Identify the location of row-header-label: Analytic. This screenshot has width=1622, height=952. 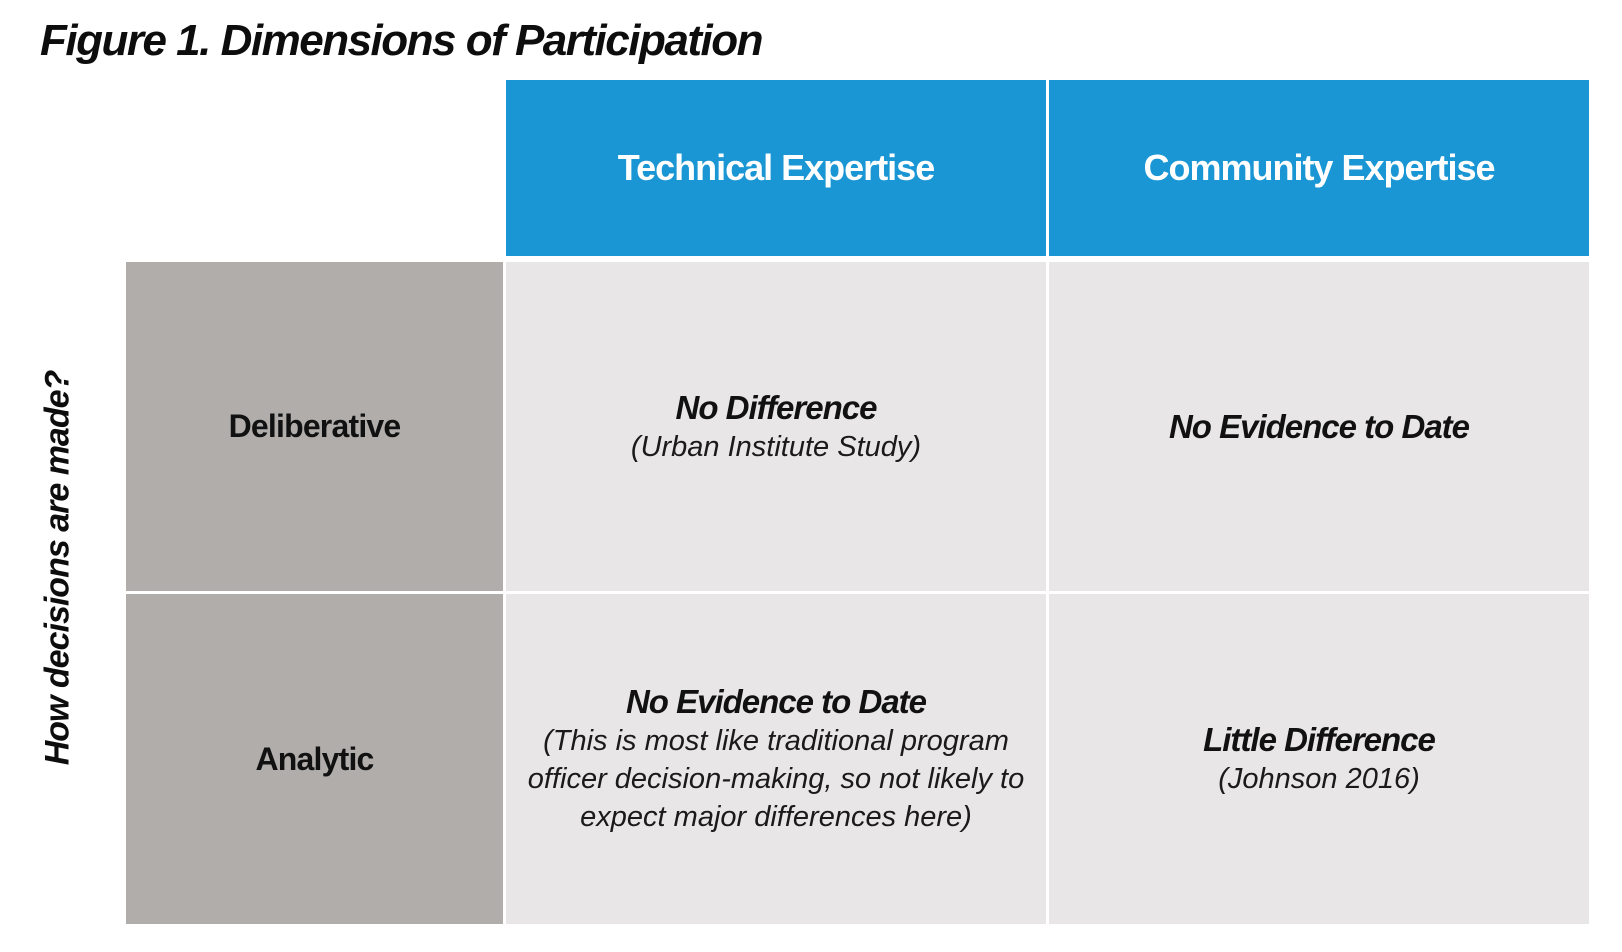
(314, 758).